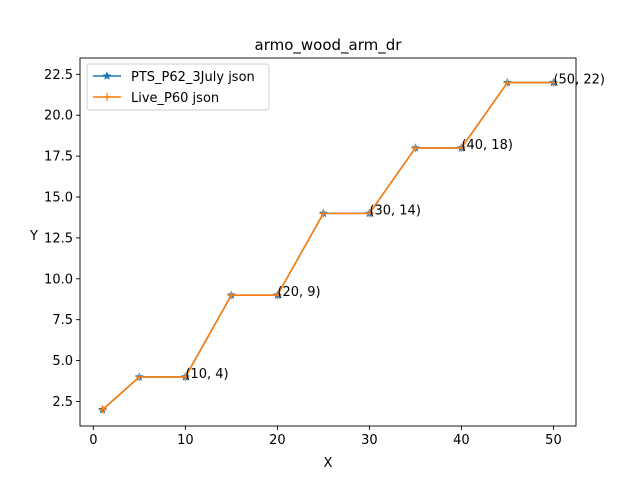 The height and width of the screenshot is (480, 640). Describe the element at coordinates (325, 437) in the screenshot. I see `x-axis-ticks: 0 10 20 30 40 50` at that location.